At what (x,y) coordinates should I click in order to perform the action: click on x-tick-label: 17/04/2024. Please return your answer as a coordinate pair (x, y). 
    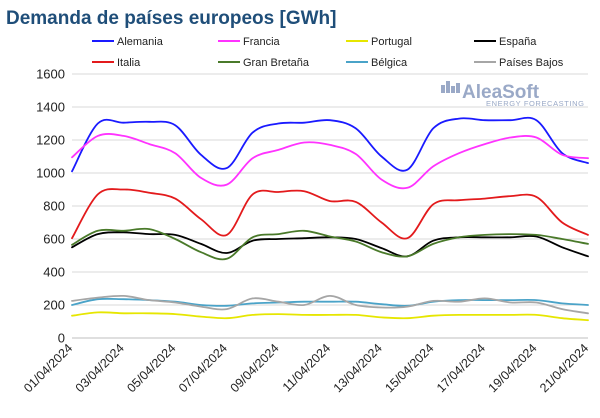
    Looking at the image, I should click on (461, 368).